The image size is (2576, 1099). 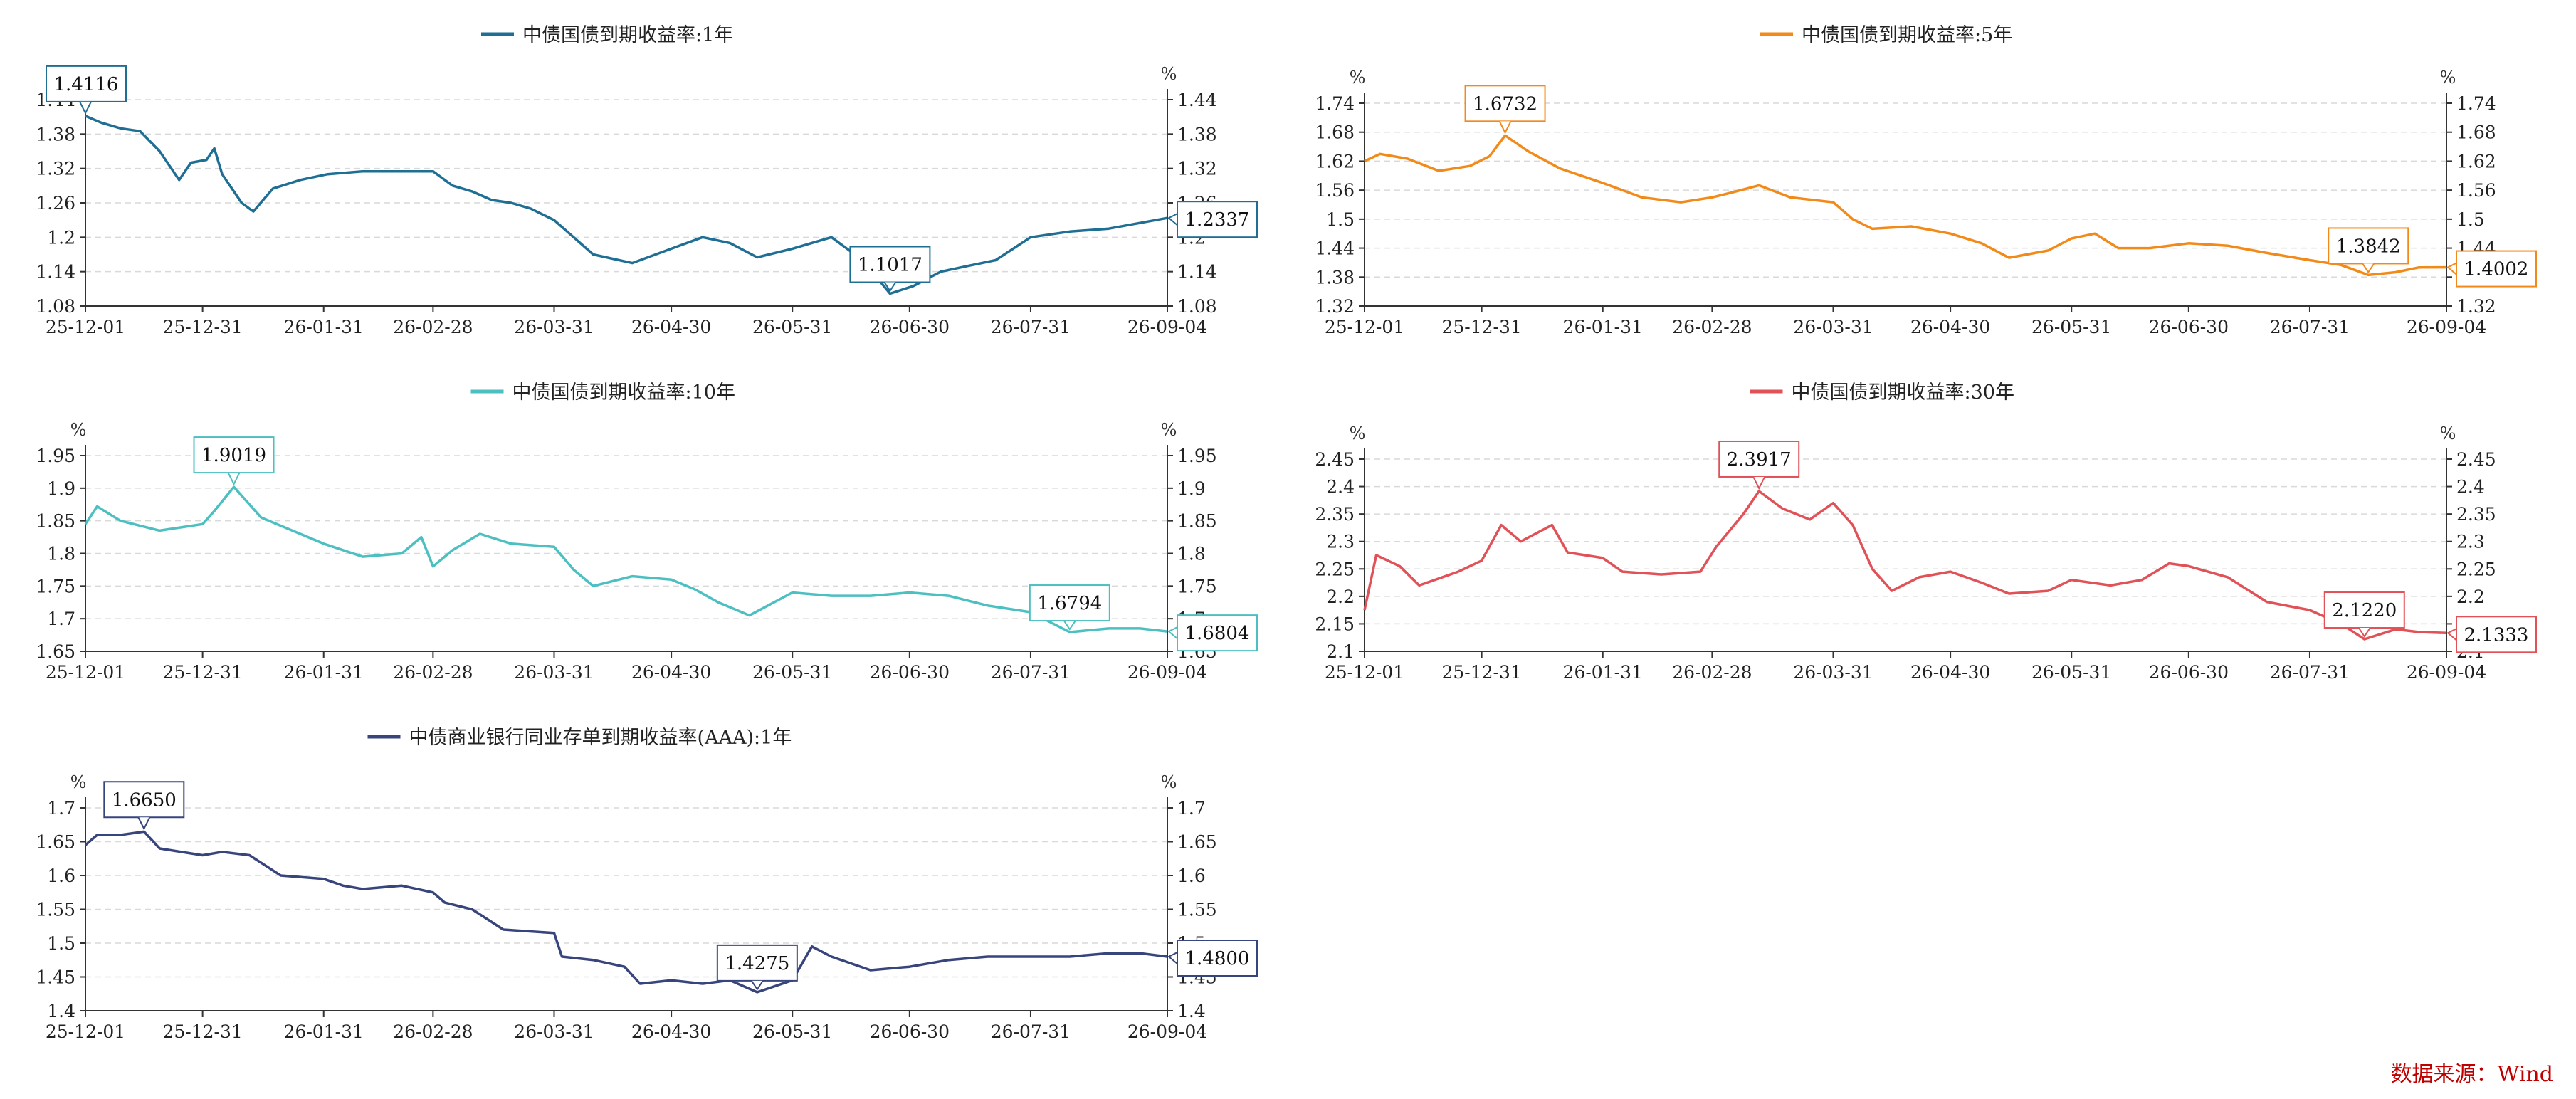 I want to click on annotation-label: 1.1017, so click(x=890, y=265).